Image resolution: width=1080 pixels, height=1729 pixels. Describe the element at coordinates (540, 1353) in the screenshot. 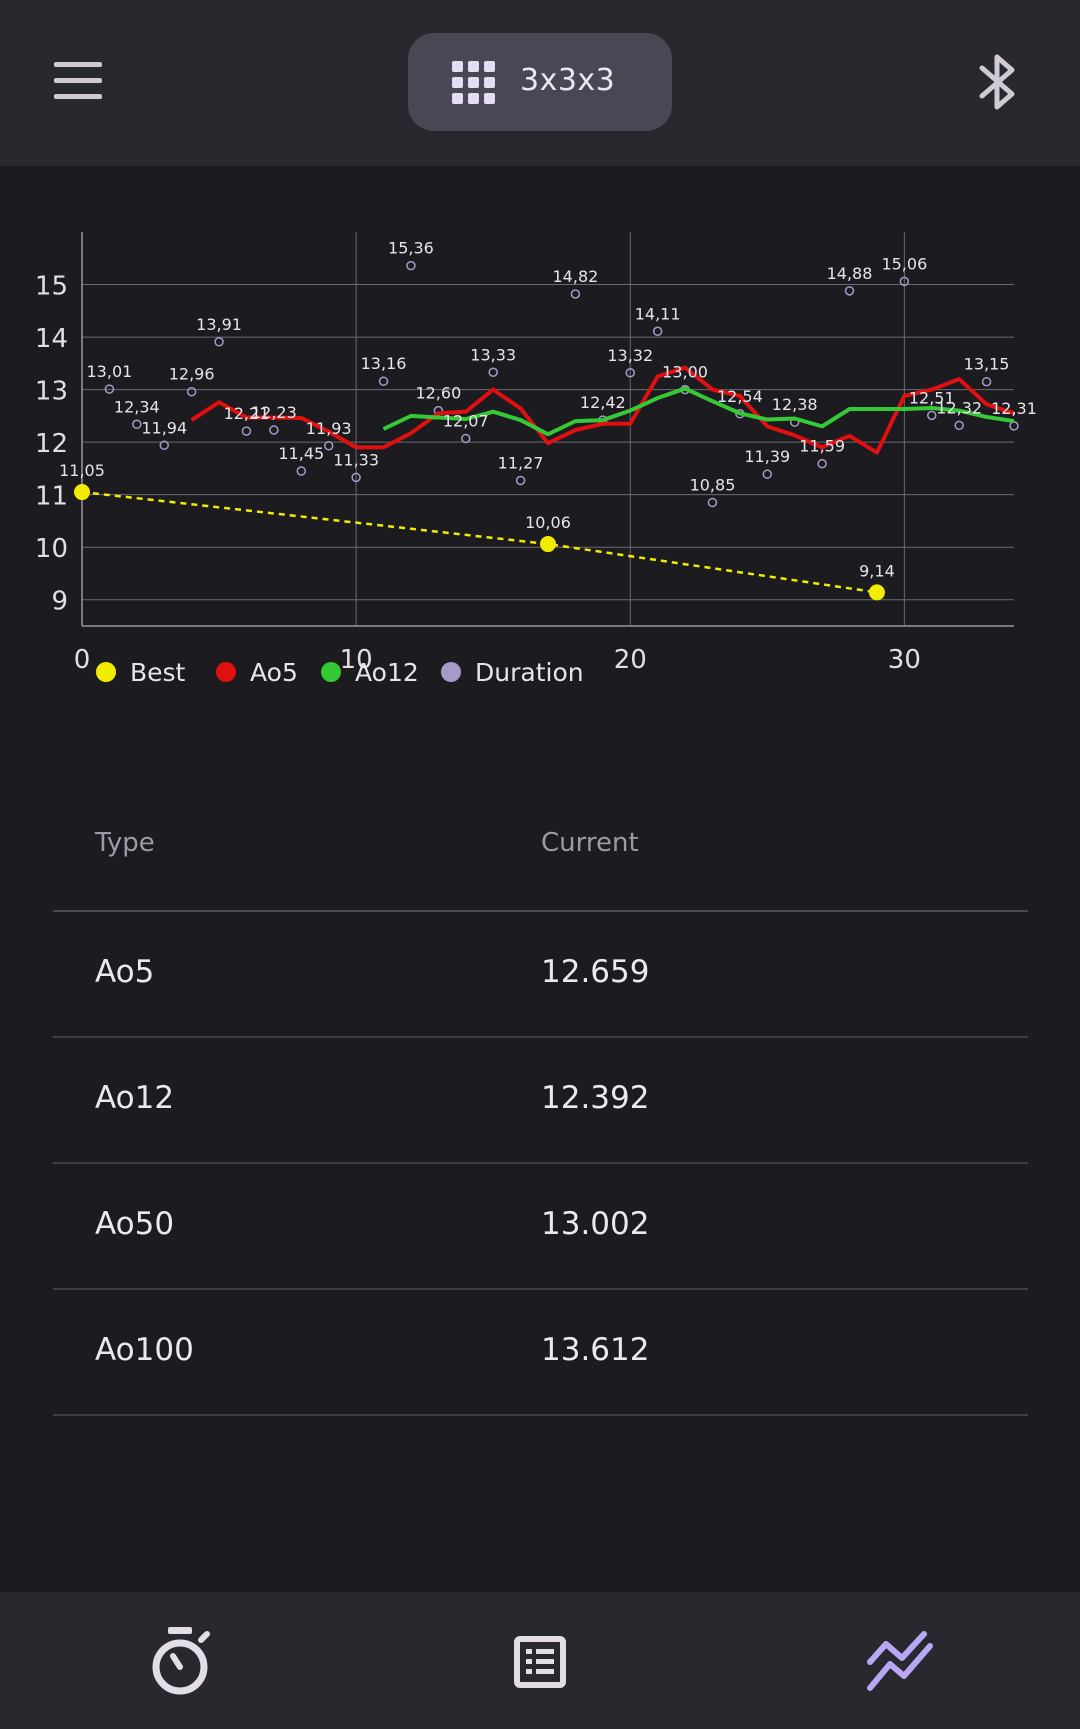

I see `table-row: Ao100 13.612` at that location.